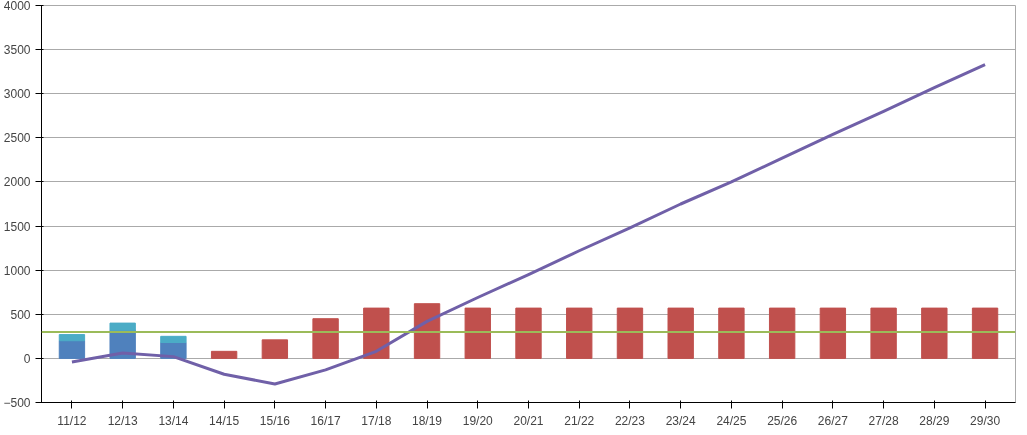  Describe the element at coordinates (325, 420) in the screenshot. I see `x-tick-label: 16/17` at that location.